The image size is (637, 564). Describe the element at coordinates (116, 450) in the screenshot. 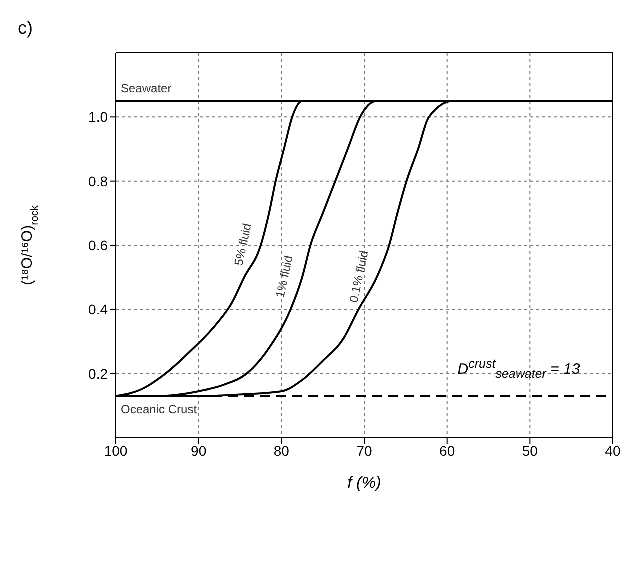

I see `x-tick-label: 100` at that location.